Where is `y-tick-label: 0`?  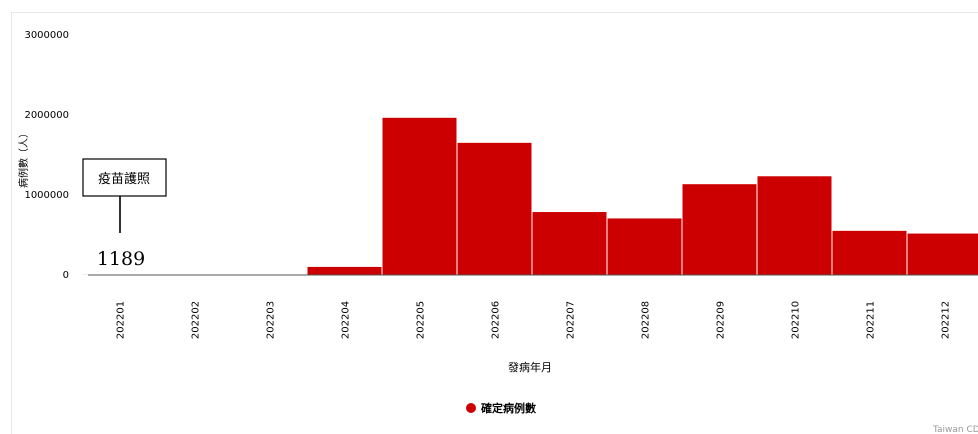 y-tick-label: 0 is located at coordinates (66, 275).